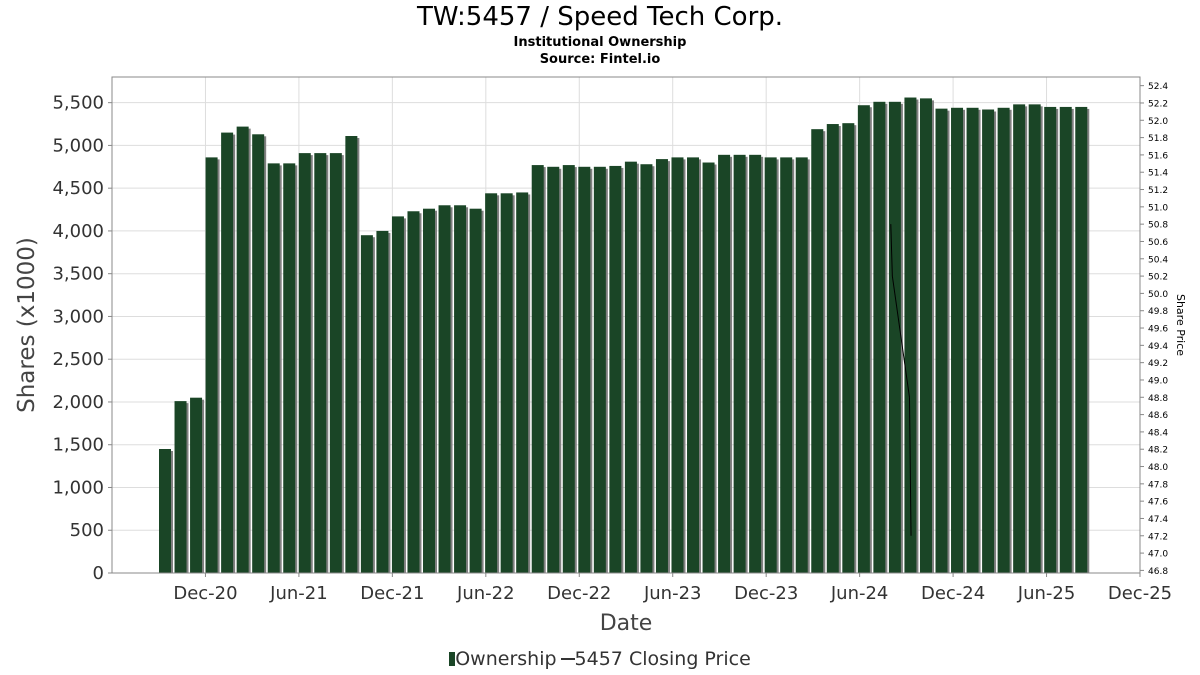 This screenshot has width=1200, height=675. Describe the element at coordinates (1158, 312) in the screenshot. I see `y2-tick-label: 49.8` at that location.